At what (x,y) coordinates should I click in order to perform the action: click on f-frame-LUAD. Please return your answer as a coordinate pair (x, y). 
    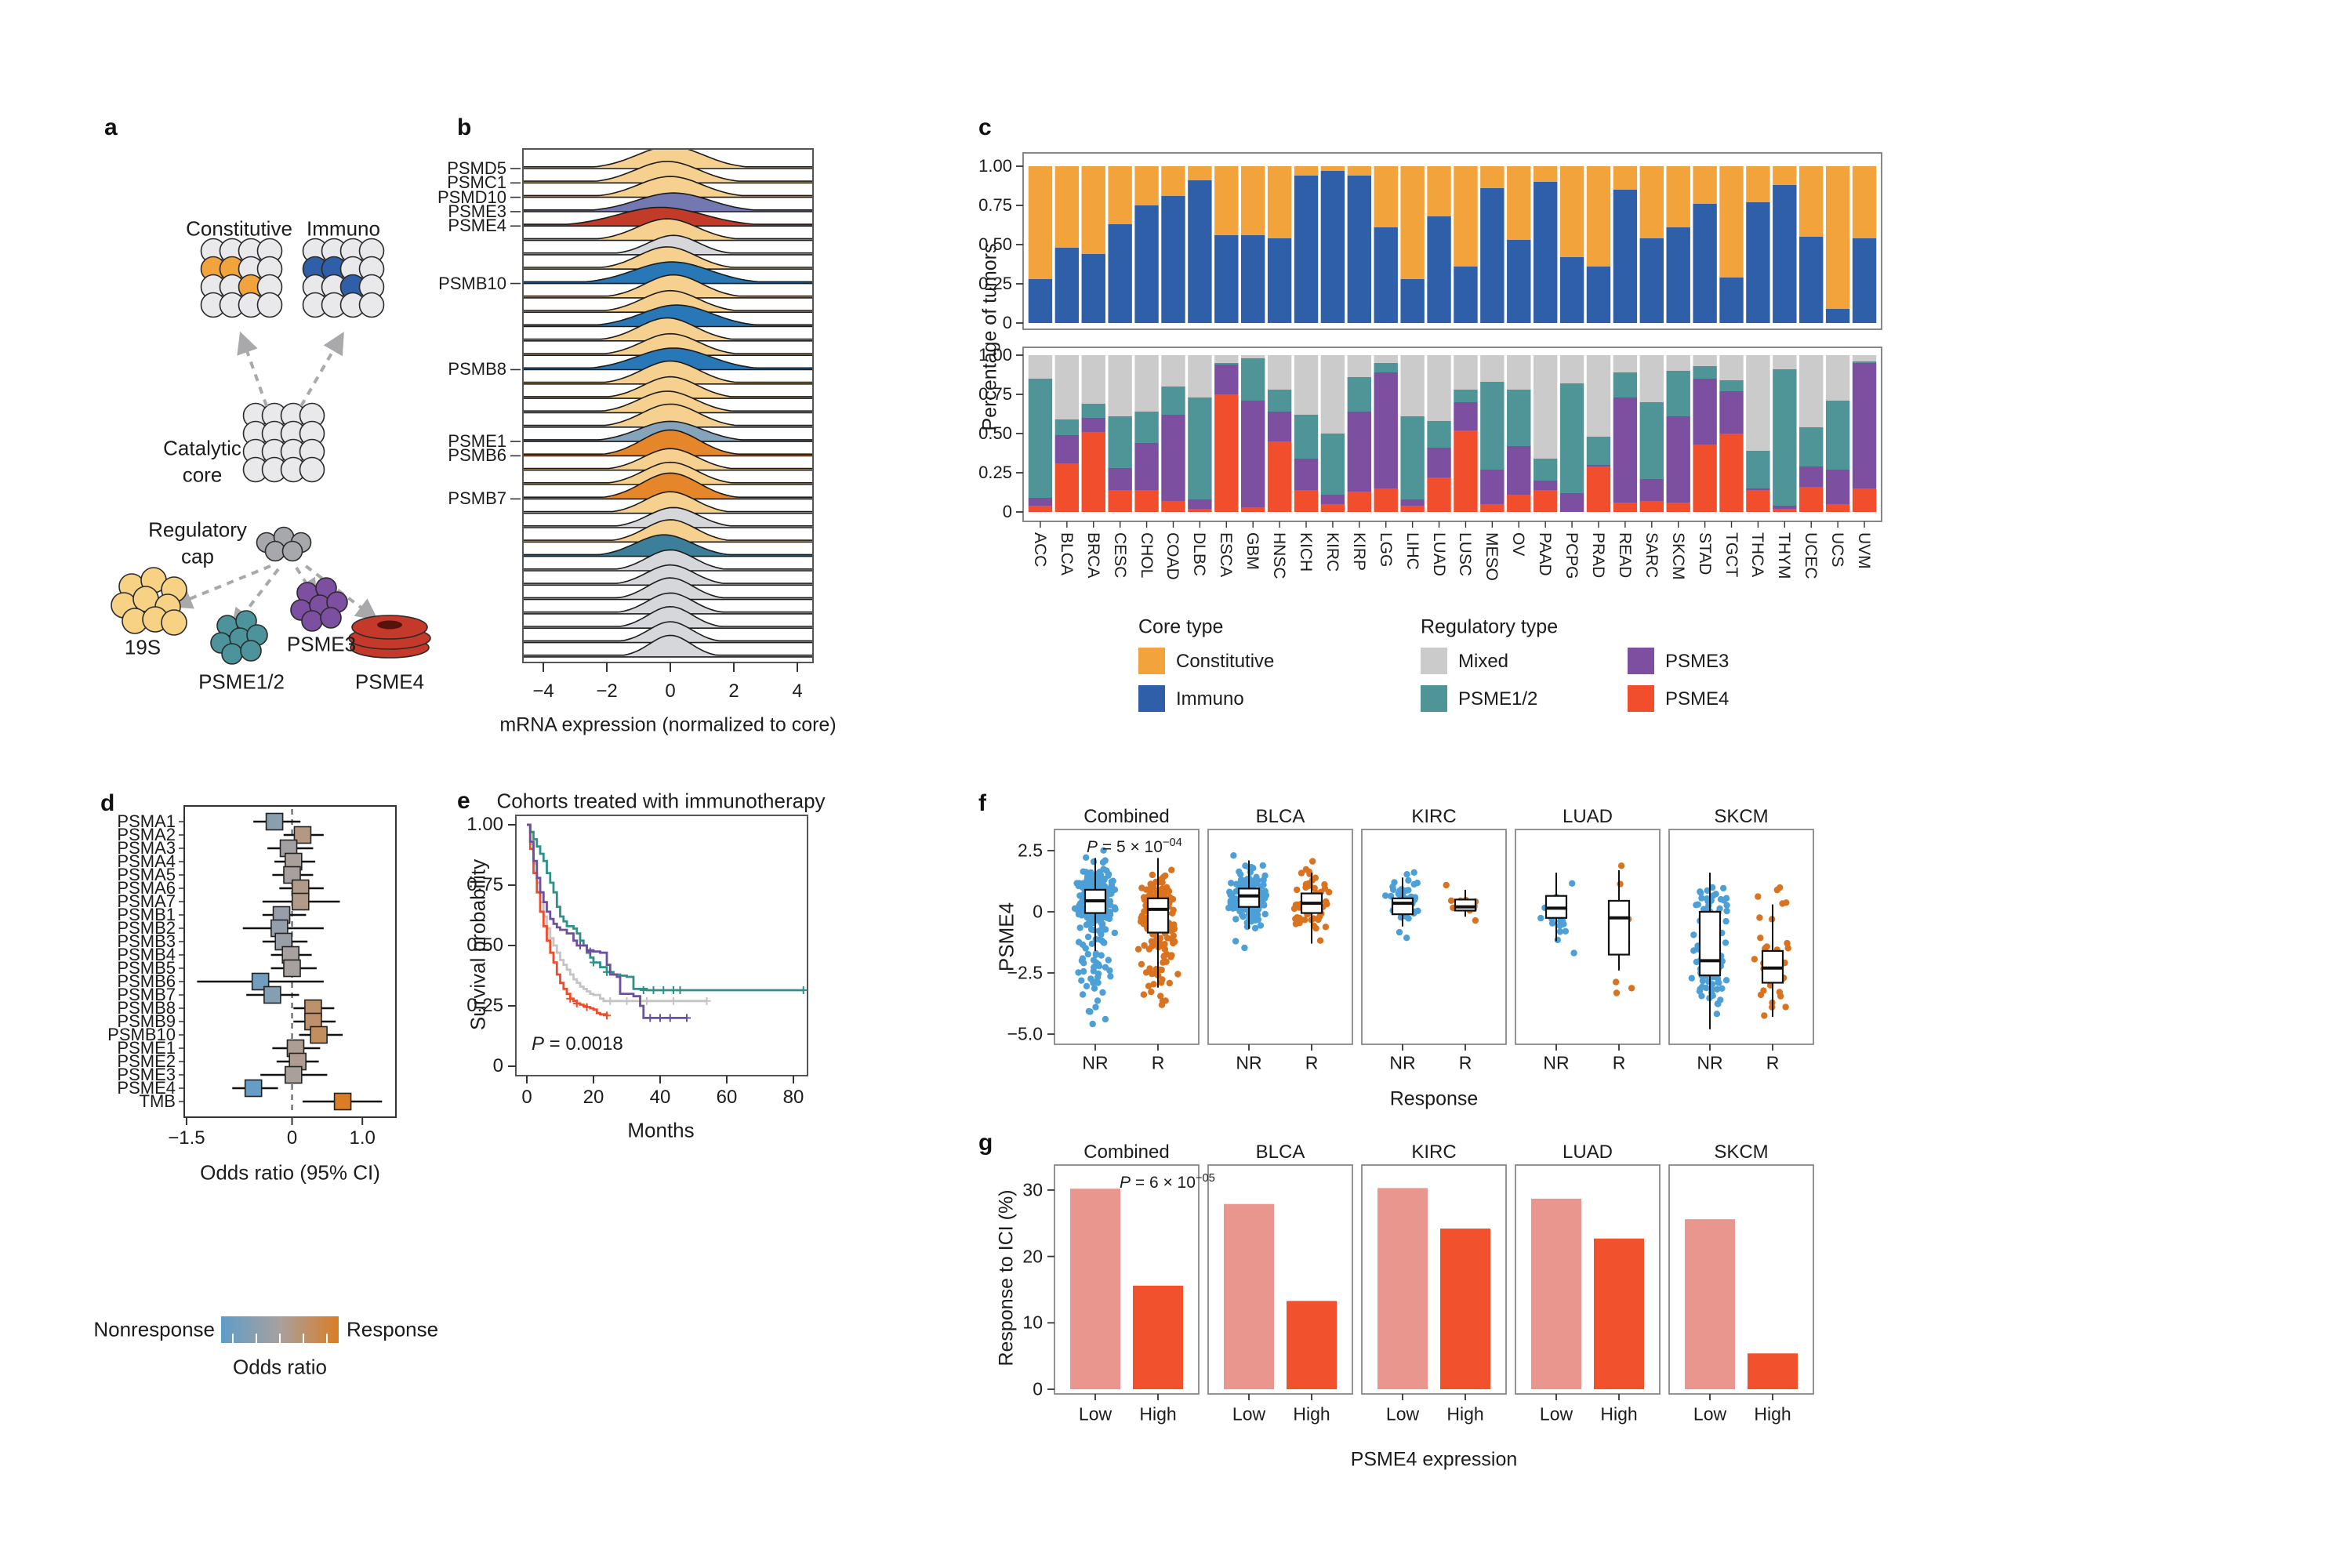
    Looking at the image, I should click on (1588, 937).